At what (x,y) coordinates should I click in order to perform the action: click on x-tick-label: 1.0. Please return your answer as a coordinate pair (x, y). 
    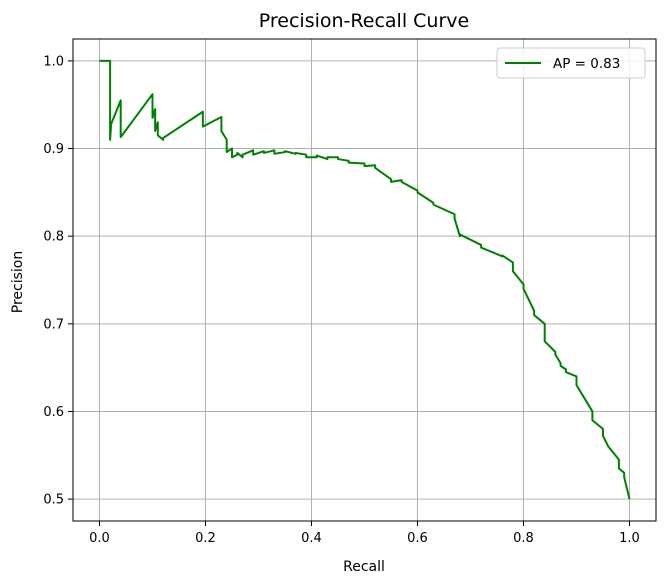
    Looking at the image, I should click on (629, 538).